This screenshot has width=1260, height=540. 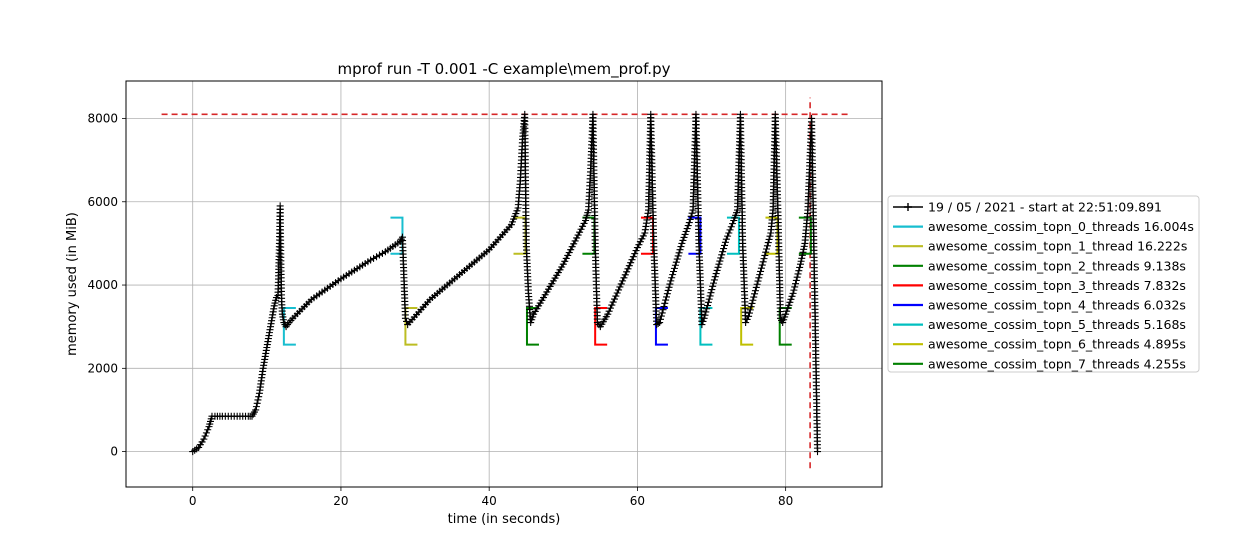 I want to click on legend-label: awesome_cossim_topn_1_thread 16.222s, so click(x=1057, y=246).